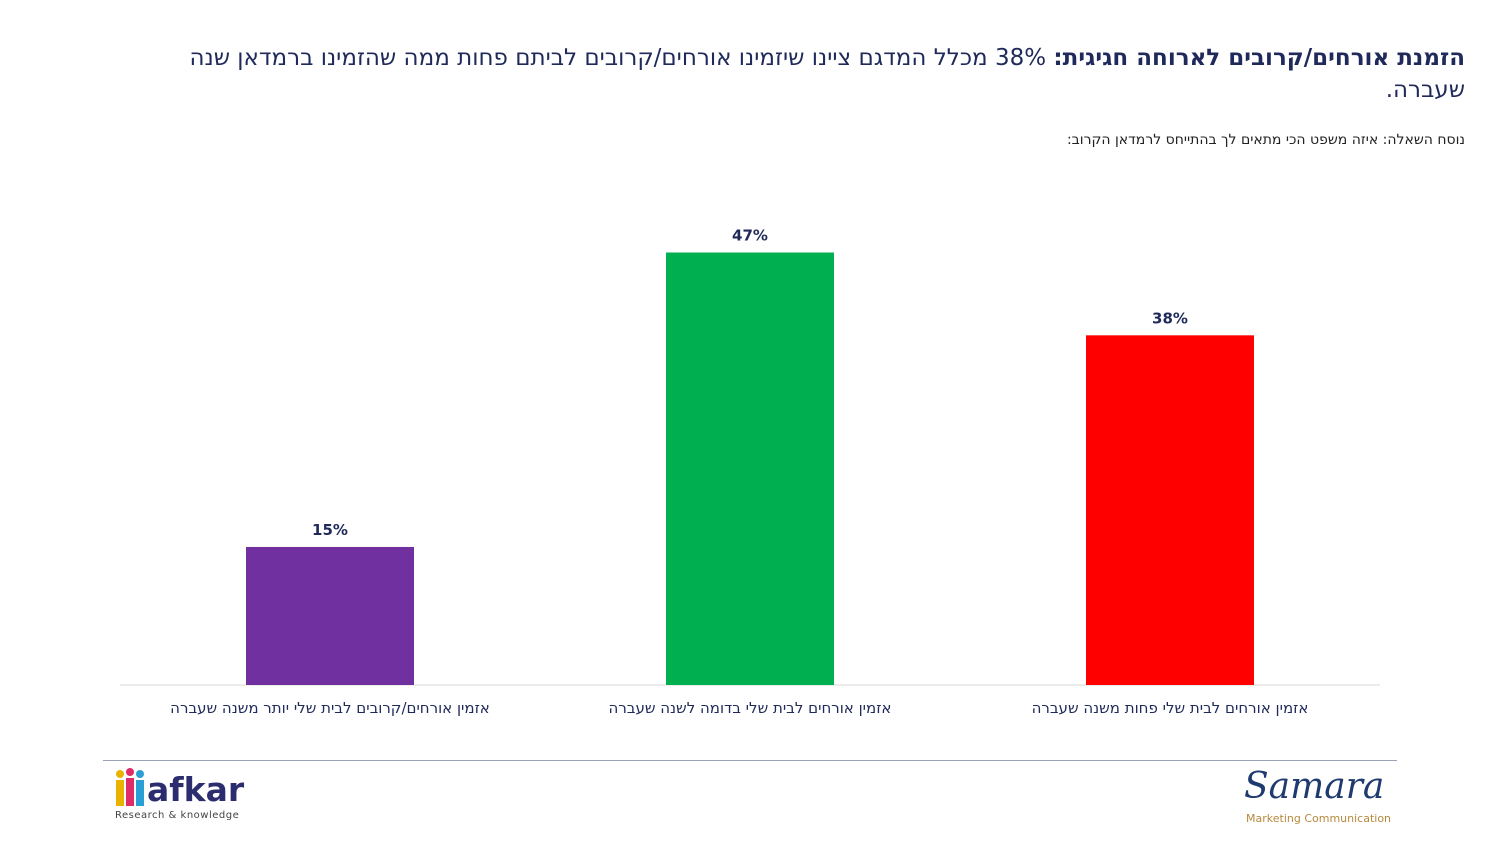 The image size is (1500, 844). Describe the element at coordinates (1170, 708) in the screenshot. I see `category-label-3: אזמין אורחים לבית שלי פחות משנה שעברה` at that location.